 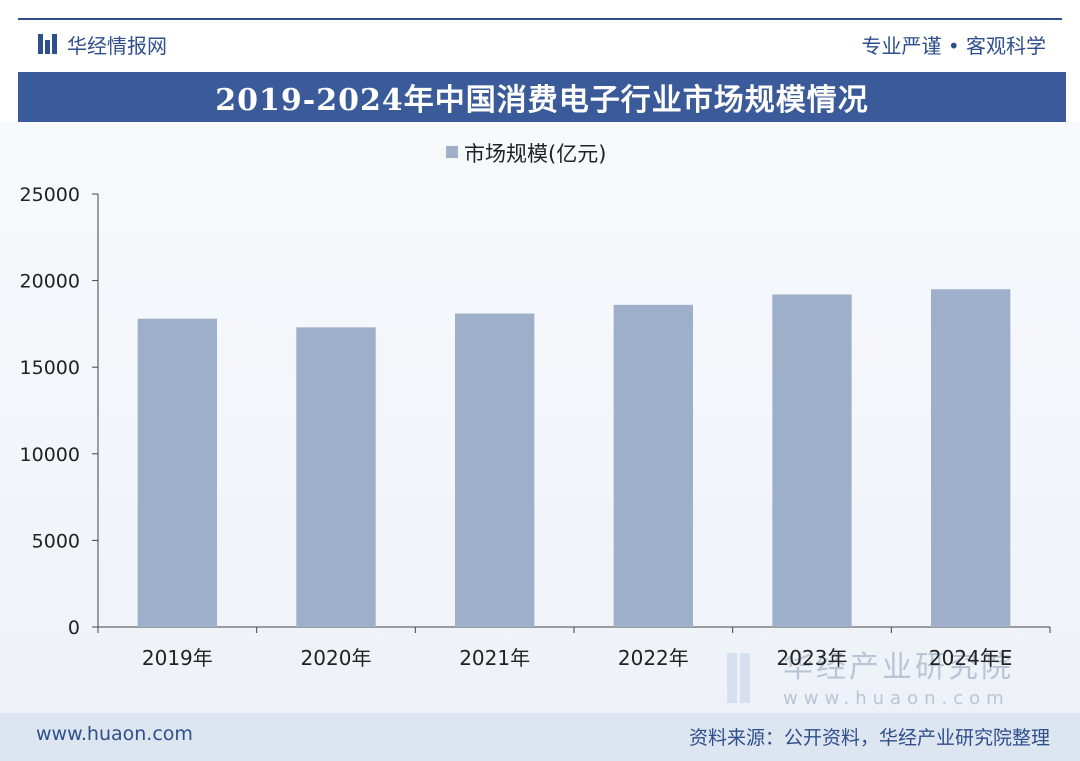 I want to click on x-axis: 2019年 2020年 2021年 2022年 2023年 2024年E, so click(x=574, y=648).